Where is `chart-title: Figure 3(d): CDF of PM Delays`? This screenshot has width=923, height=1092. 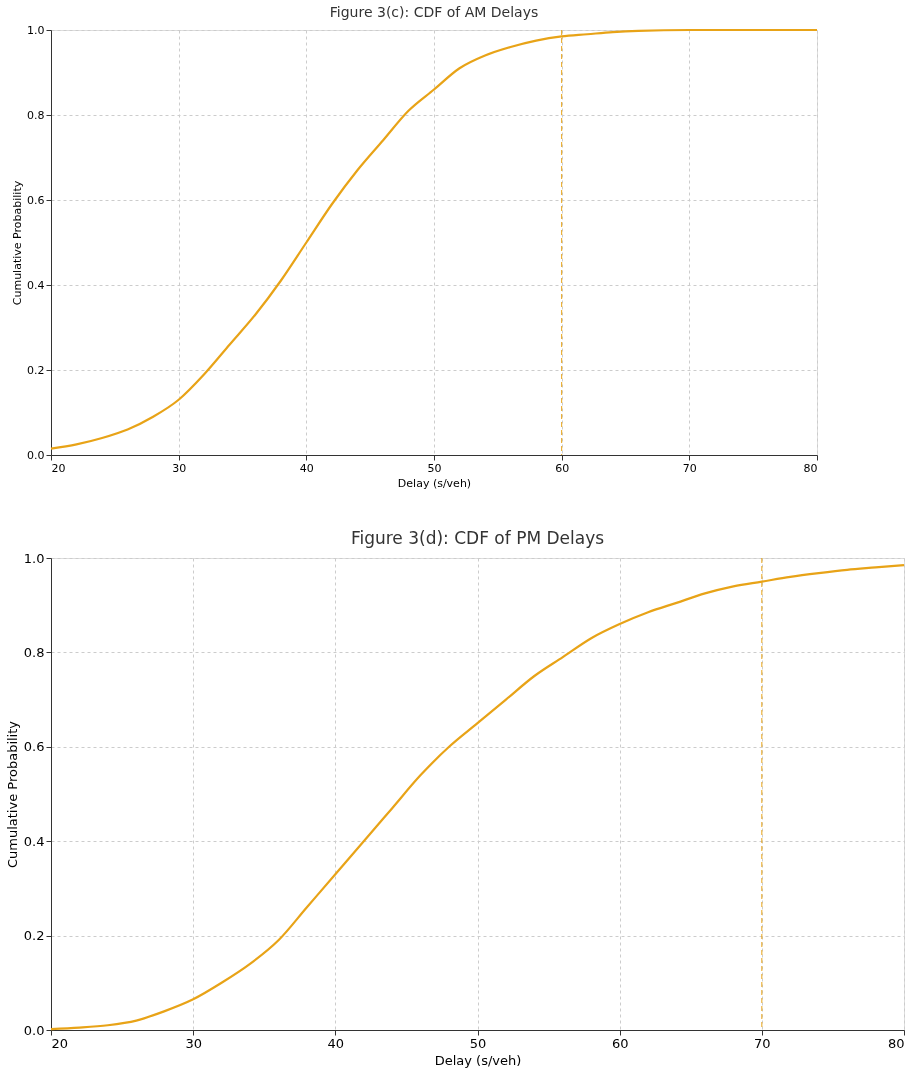 chart-title: Figure 3(d): CDF of PM Delays is located at coordinates (477, 538).